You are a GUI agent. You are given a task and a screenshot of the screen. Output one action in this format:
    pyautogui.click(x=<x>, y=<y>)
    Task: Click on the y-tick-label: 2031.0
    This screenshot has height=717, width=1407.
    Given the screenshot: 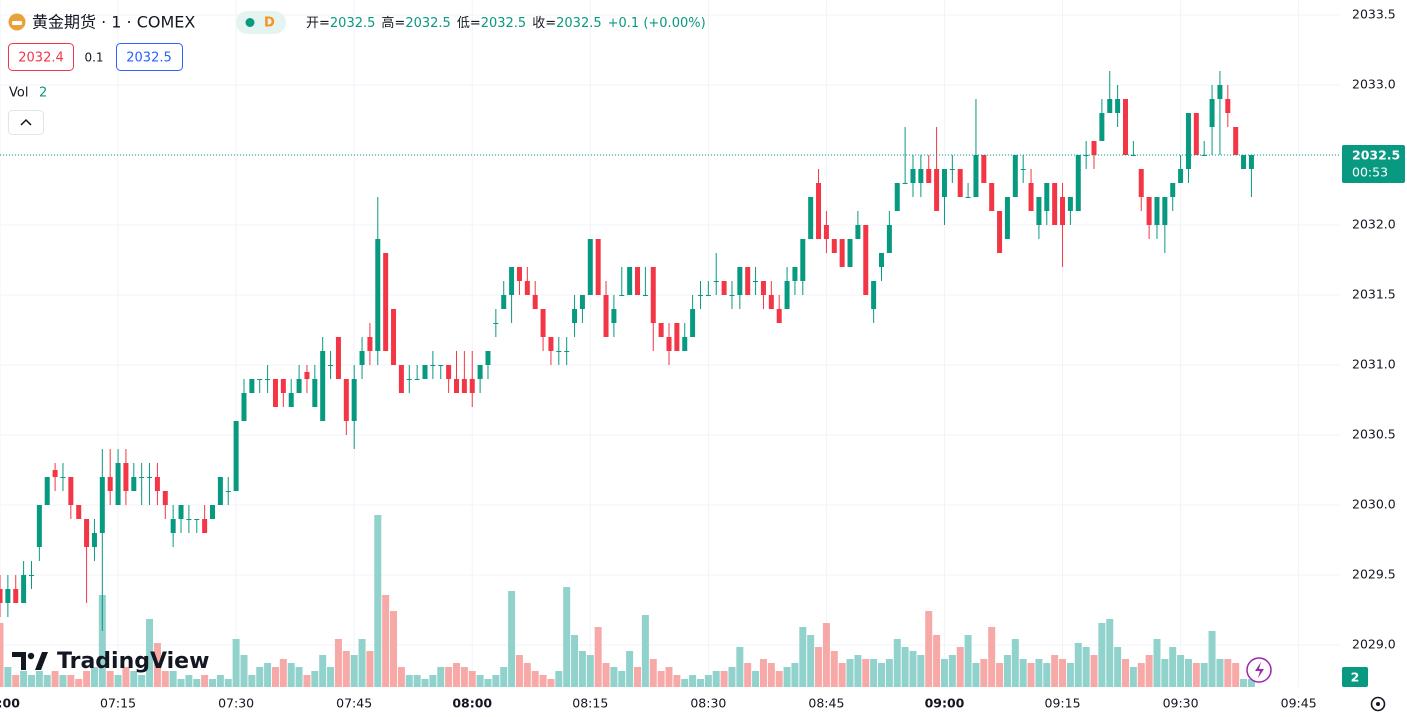 What is the action you would take?
    pyautogui.click(x=1374, y=364)
    